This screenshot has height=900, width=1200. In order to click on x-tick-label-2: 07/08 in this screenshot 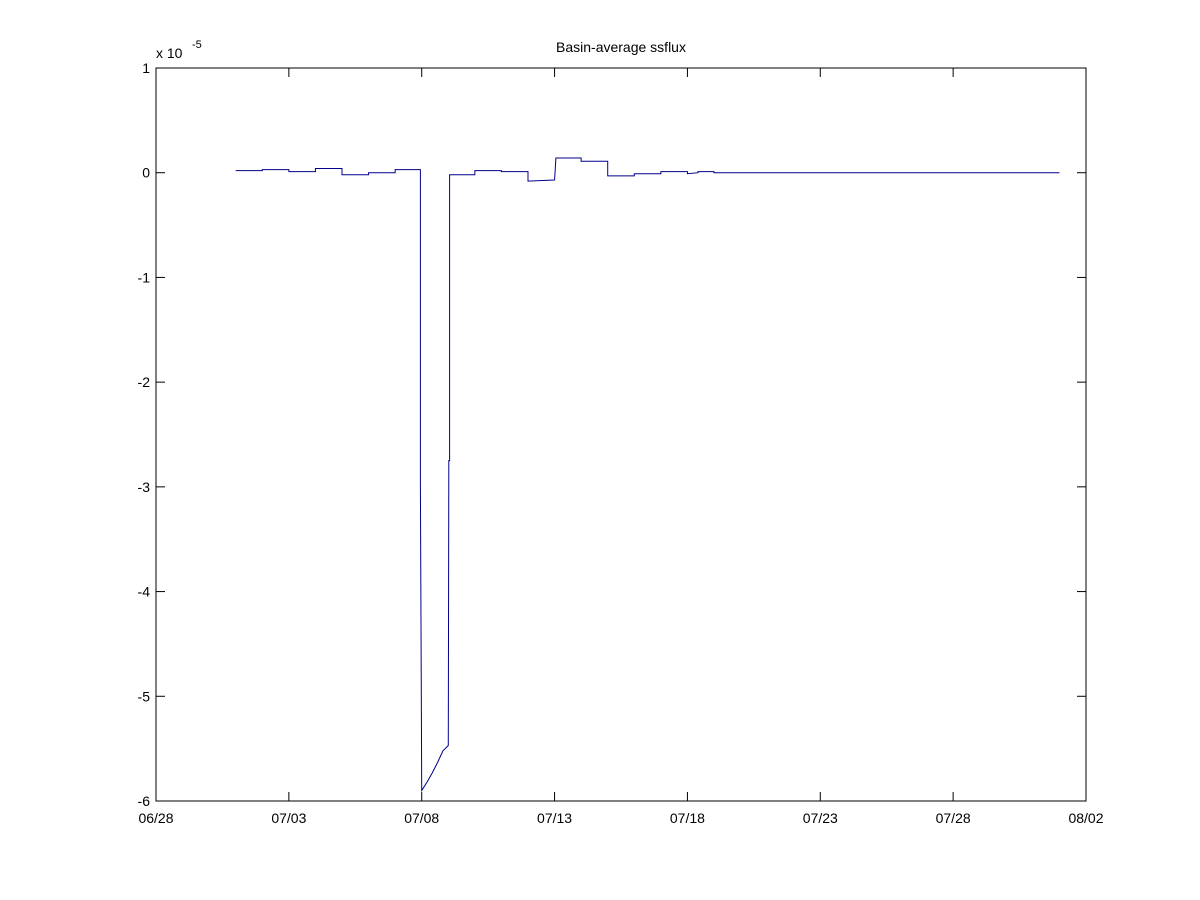, I will do `click(421, 818)`.